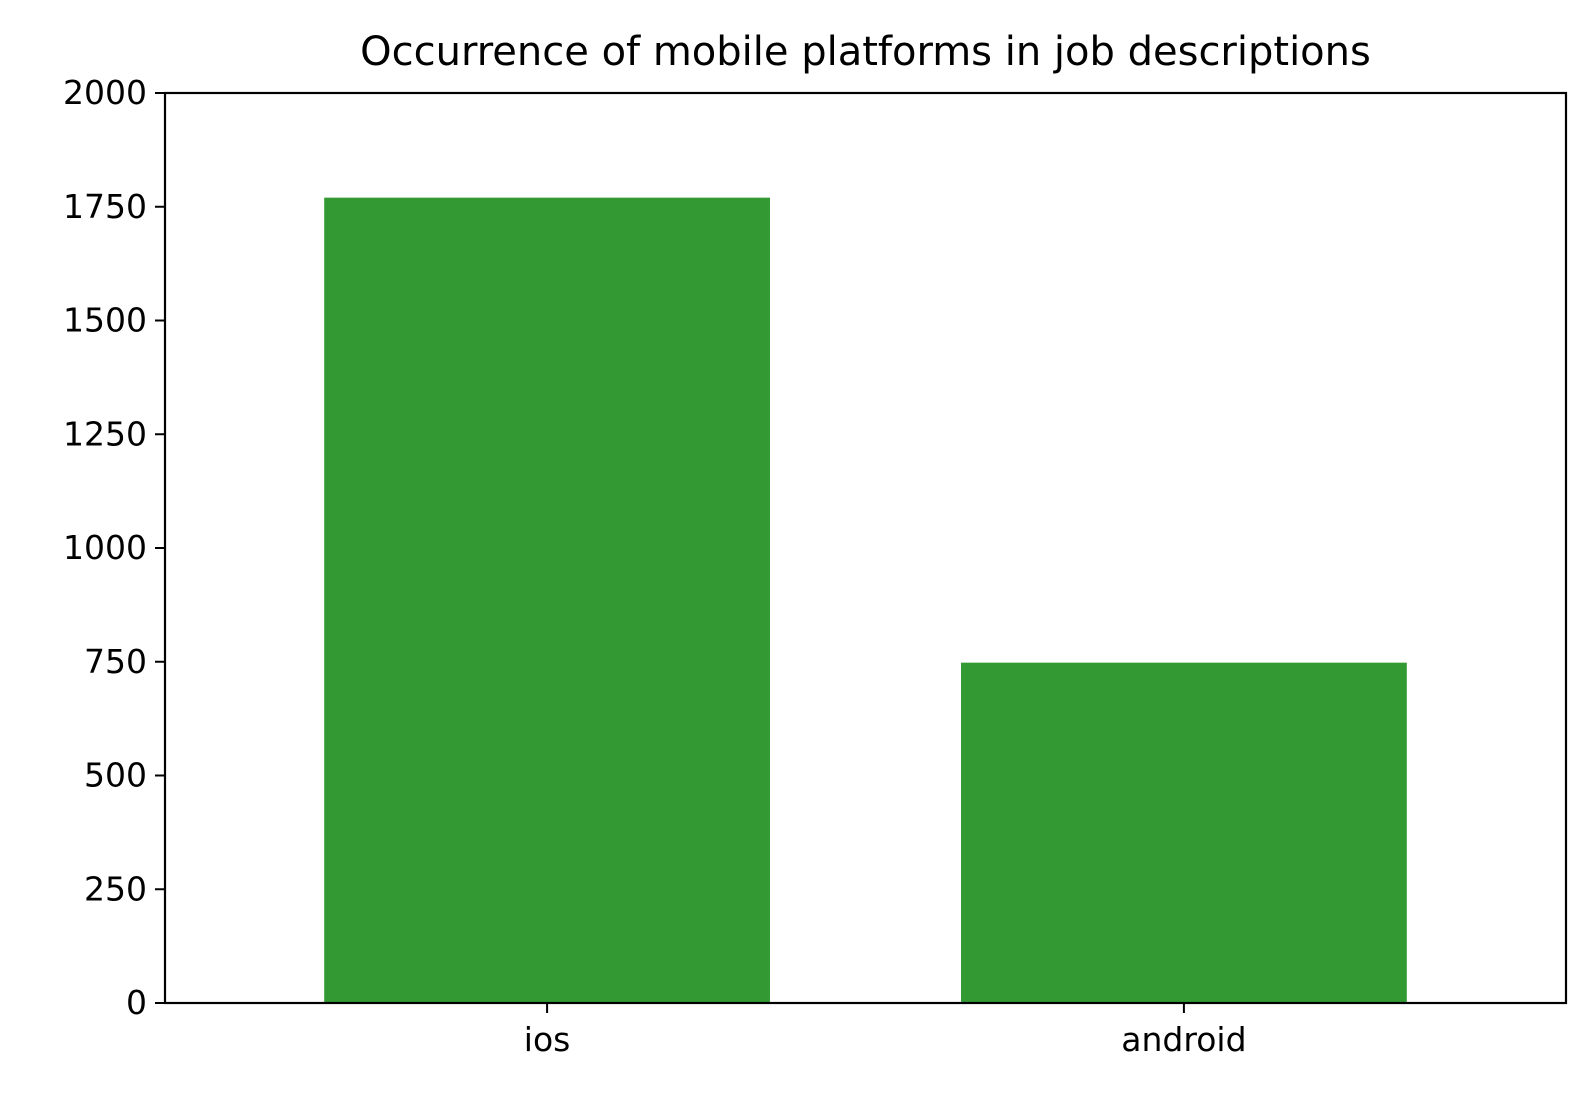 The width and height of the screenshot is (1590, 1100). What do you see at coordinates (105, 320) in the screenshot?
I see `y-tick-label: 1500` at bounding box center [105, 320].